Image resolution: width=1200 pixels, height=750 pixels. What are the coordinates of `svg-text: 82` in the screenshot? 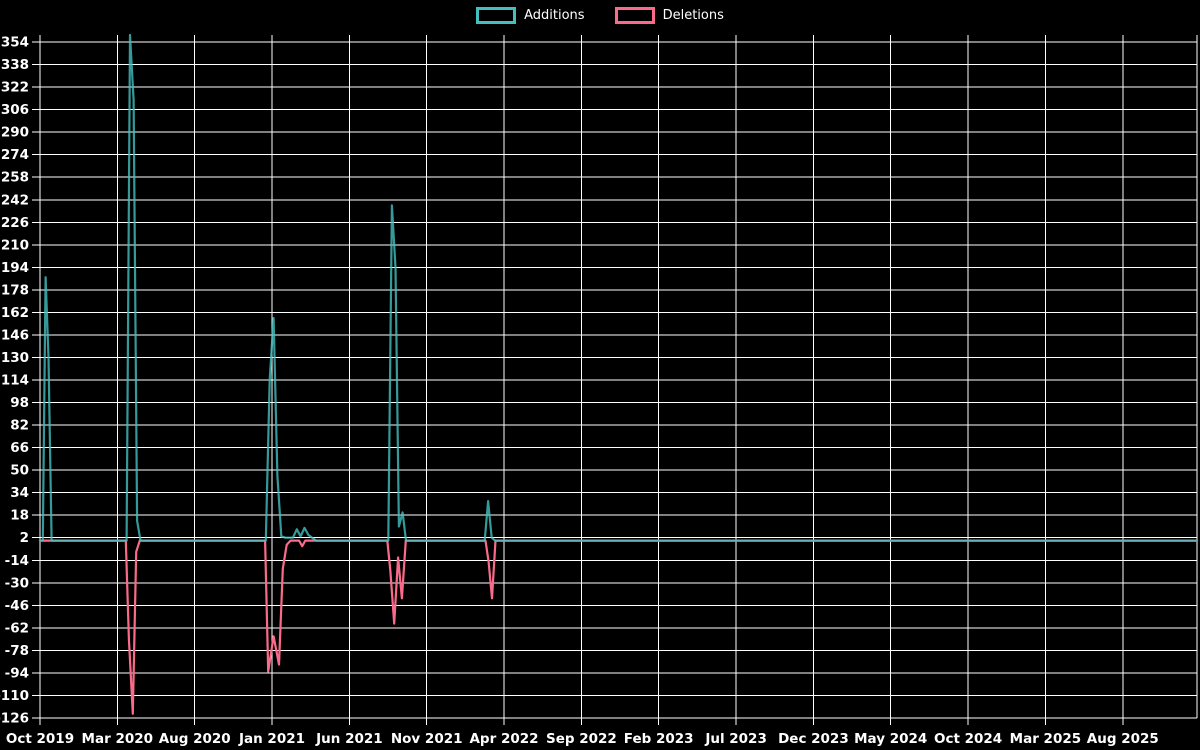 It's located at (19, 426).